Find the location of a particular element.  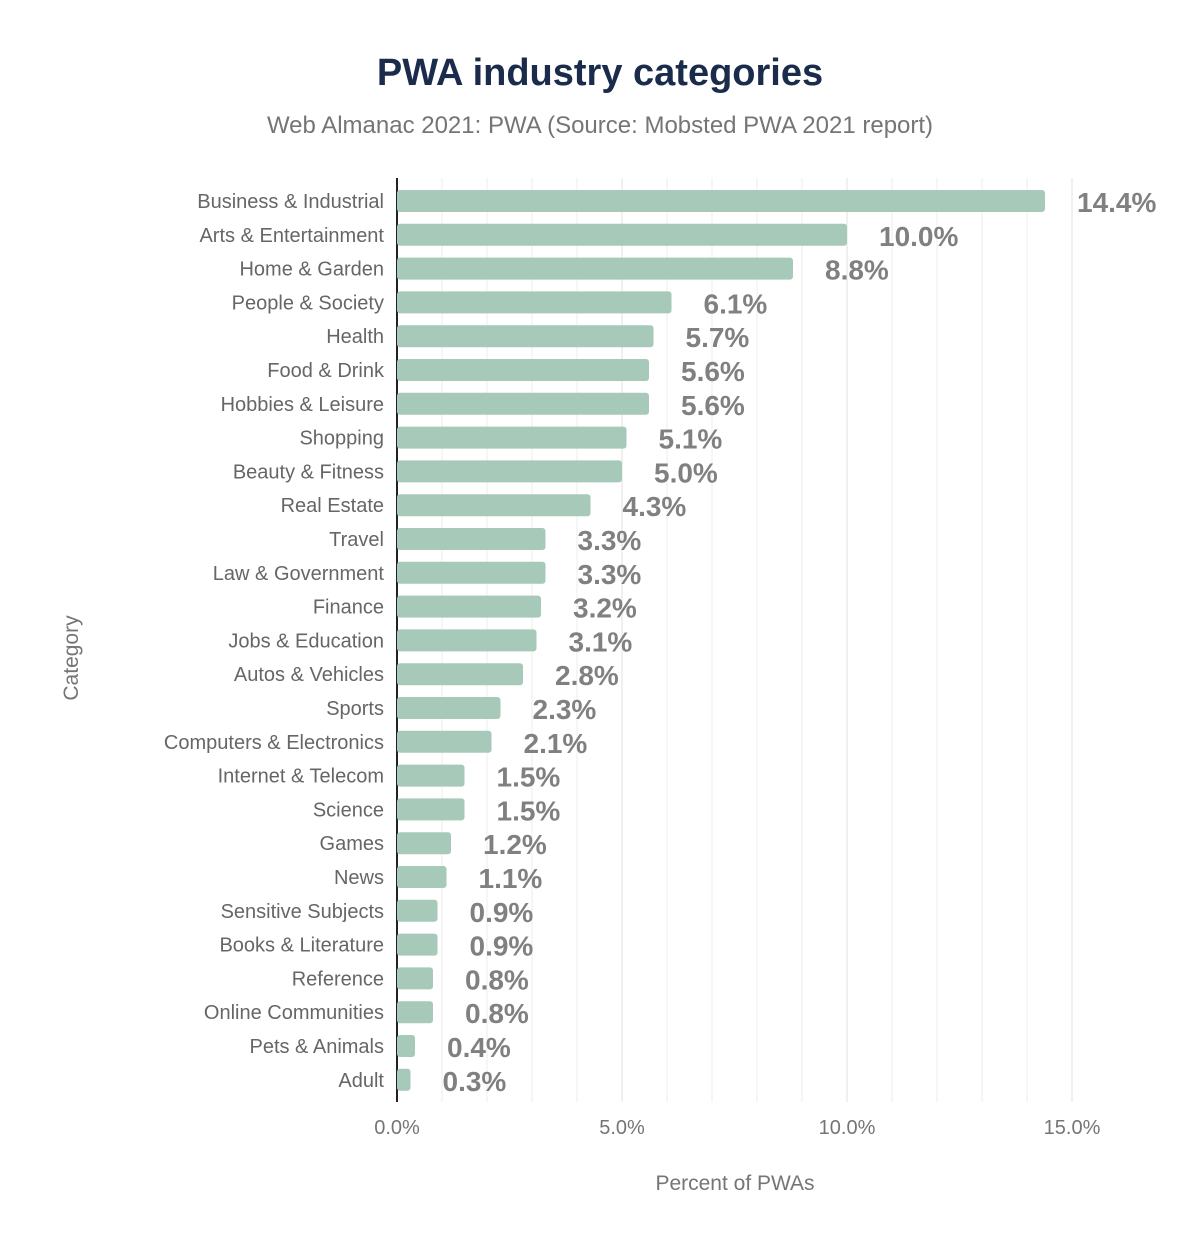

value-label: 0.4% is located at coordinates (479, 1047).